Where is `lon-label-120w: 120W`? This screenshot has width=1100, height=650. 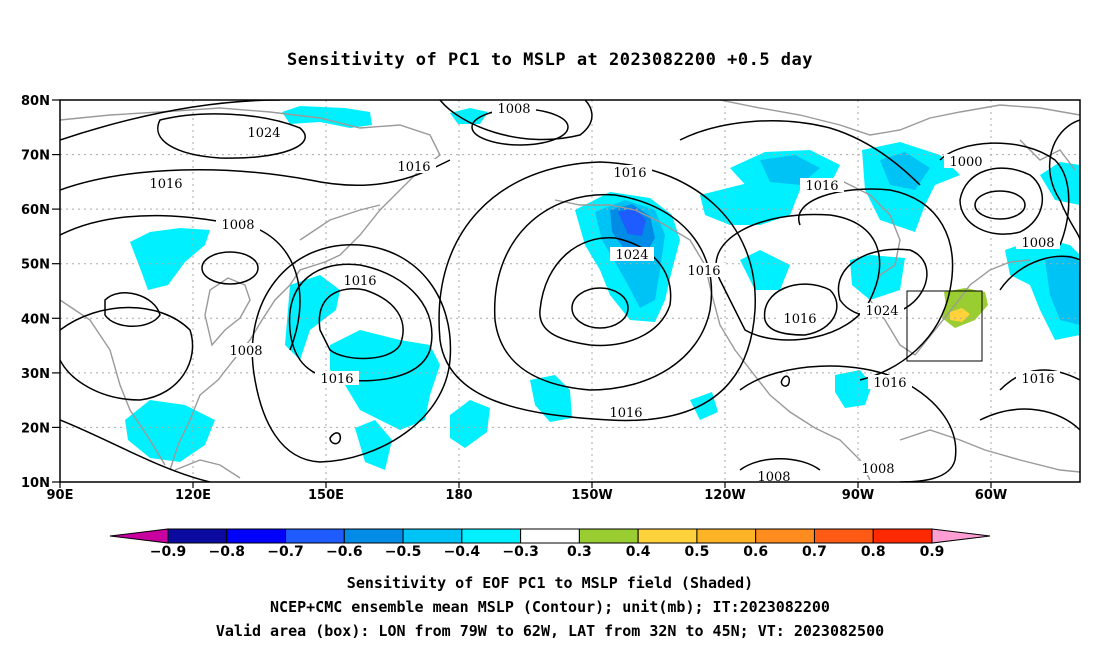
lon-label-120w: 120W is located at coordinates (724, 495).